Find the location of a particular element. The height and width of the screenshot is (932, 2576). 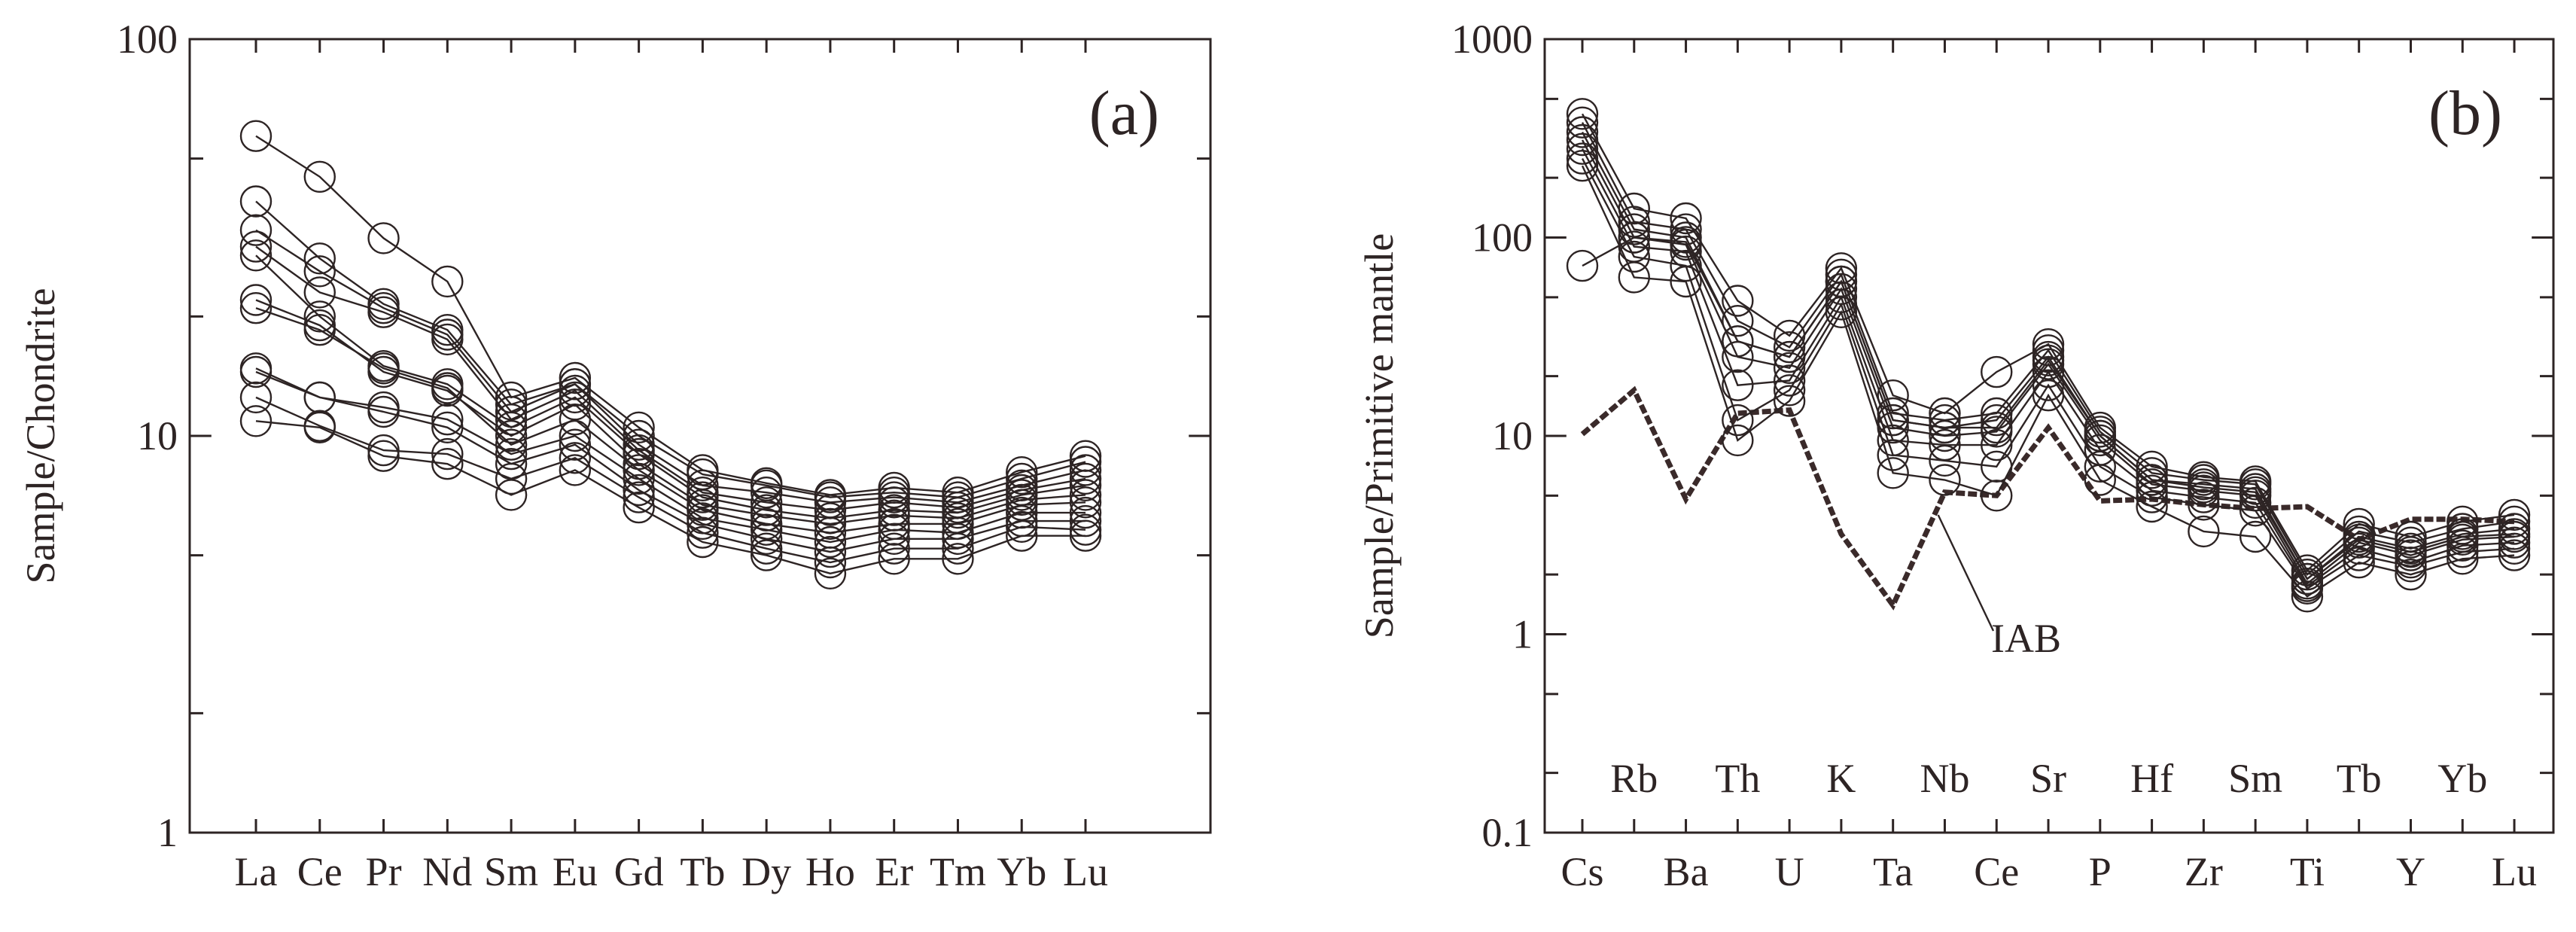

panel-b-label: (b) is located at coordinates (2465, 113).